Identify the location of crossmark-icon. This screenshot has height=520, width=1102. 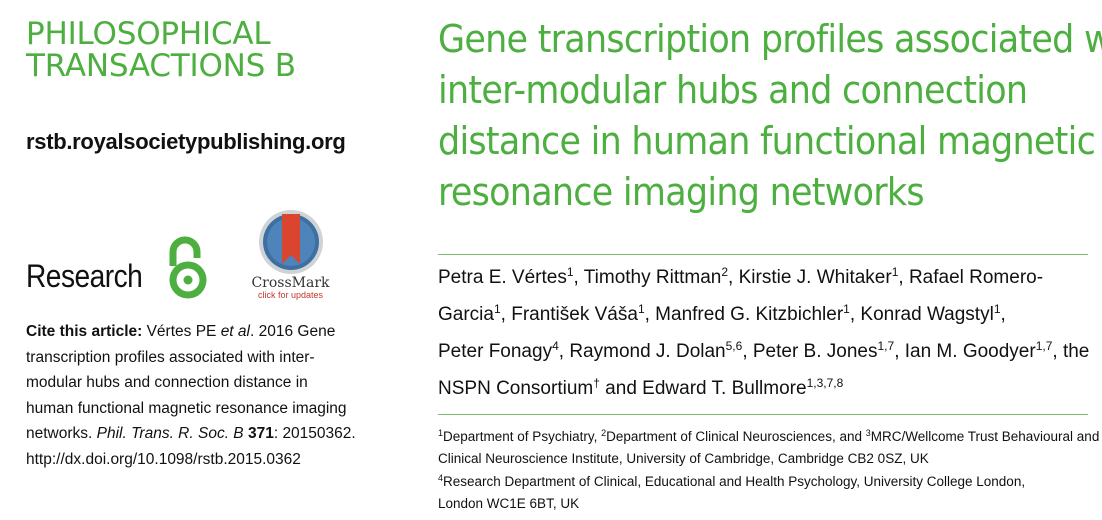
(290, 242).